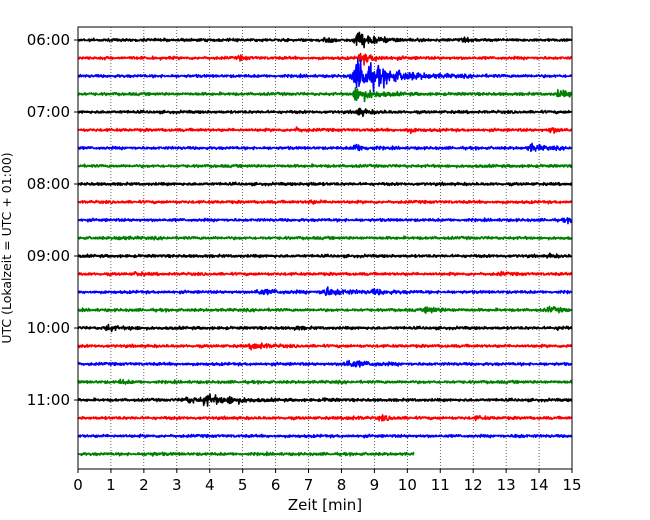 This screenshot has height=520, width=650. I want to click on x-tick-label: 13, so click(506, 485).